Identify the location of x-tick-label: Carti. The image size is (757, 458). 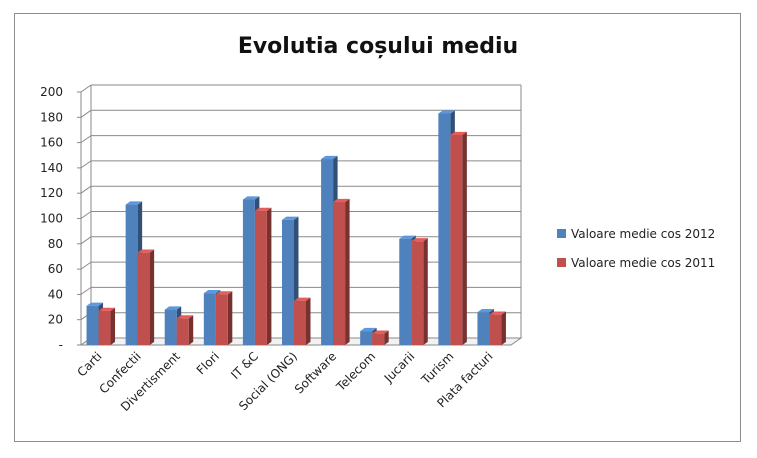
(89, 364).